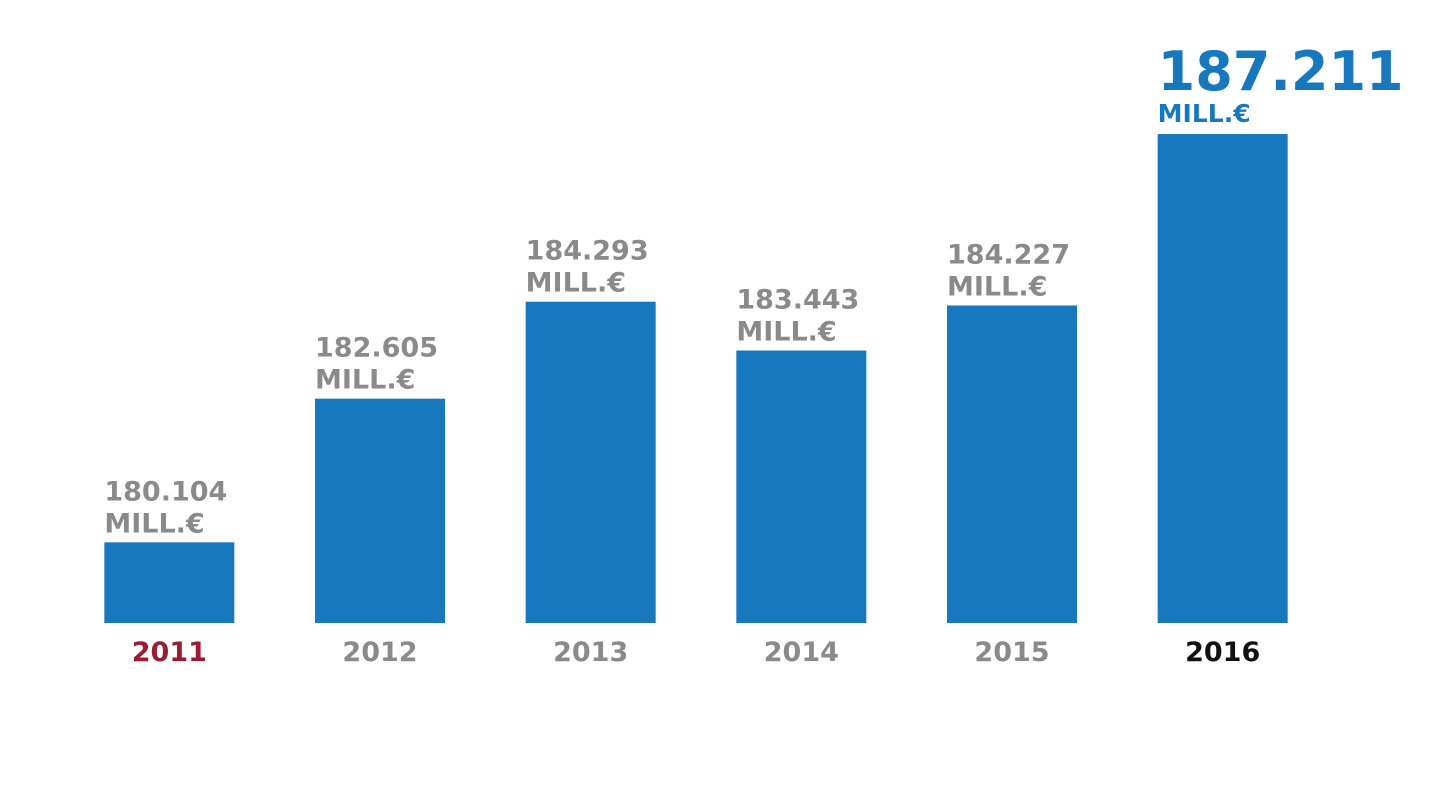 This screenshot has height=810, width=1439. What do you see at coordinates (1011, 652) in the screenshot?
I see `x-tick-label: 2015` at bounding box center [1011, 652].